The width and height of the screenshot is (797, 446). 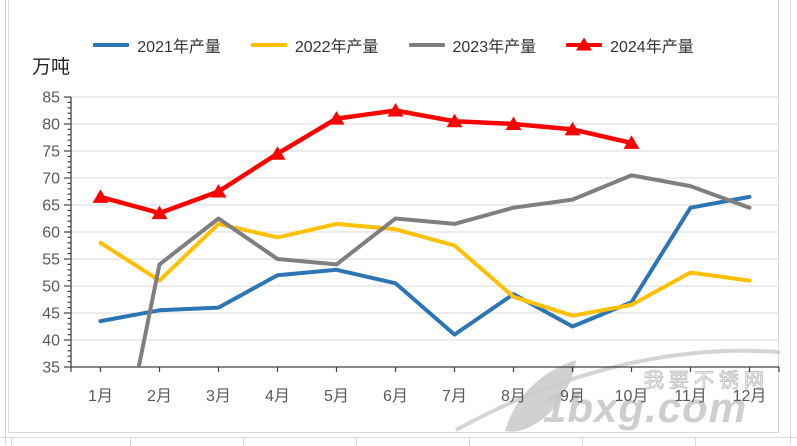 I want to click on legend-item-2024: 2024年产量, so click(x=630, y=45).